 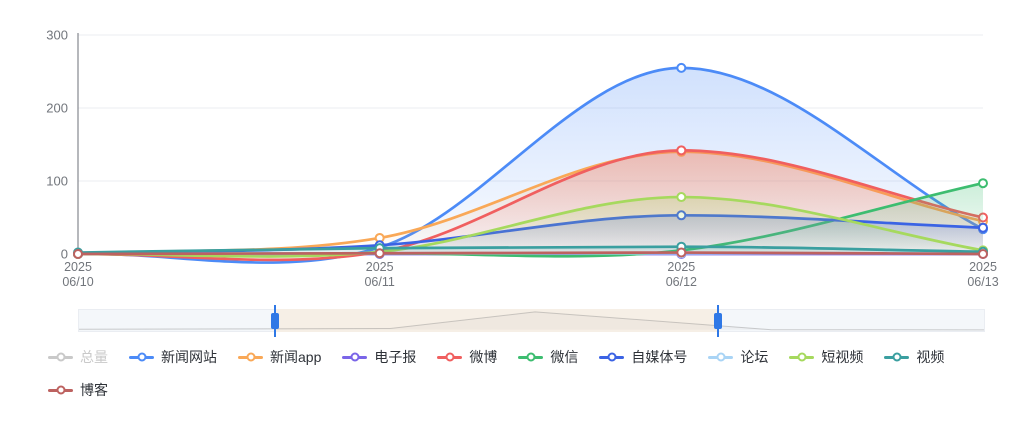 I want to click on series-marker-自媒体号, so click(x=983, y=227).